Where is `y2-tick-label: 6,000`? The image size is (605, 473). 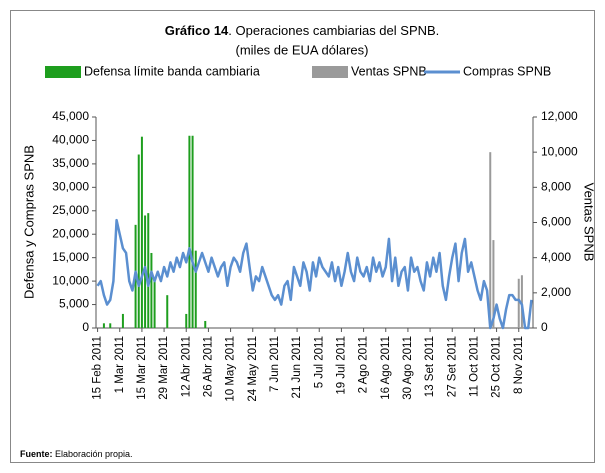
y2-tick-label: 6,000 is located at coordinates (556, 222).